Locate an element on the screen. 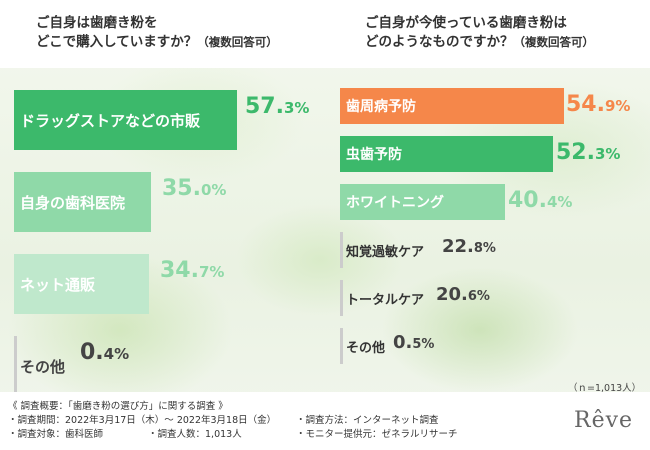 The width and height of the screenshot is (650, 450). value-label-1: 57. 3% is located at coordinates (277, 106).